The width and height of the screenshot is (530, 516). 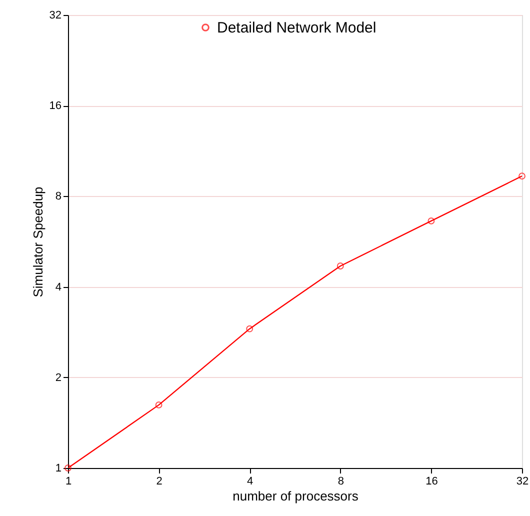 I want to click on y-tick-label: 1, so click(x=58, y=468).